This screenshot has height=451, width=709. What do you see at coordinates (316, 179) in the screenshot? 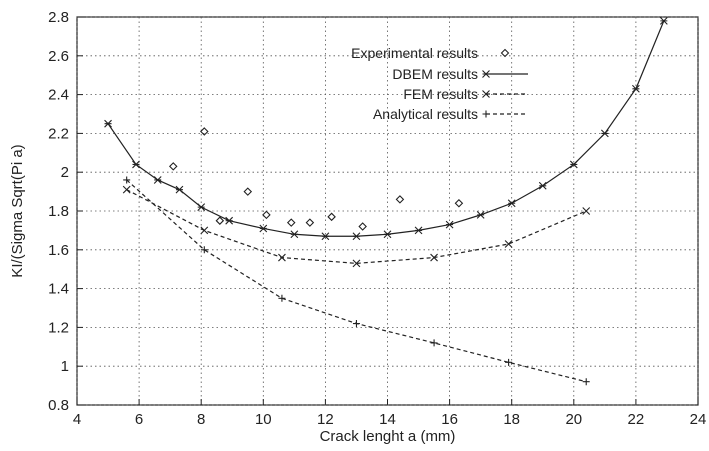
I see `series-experimental` at bounding box center [316, 179].